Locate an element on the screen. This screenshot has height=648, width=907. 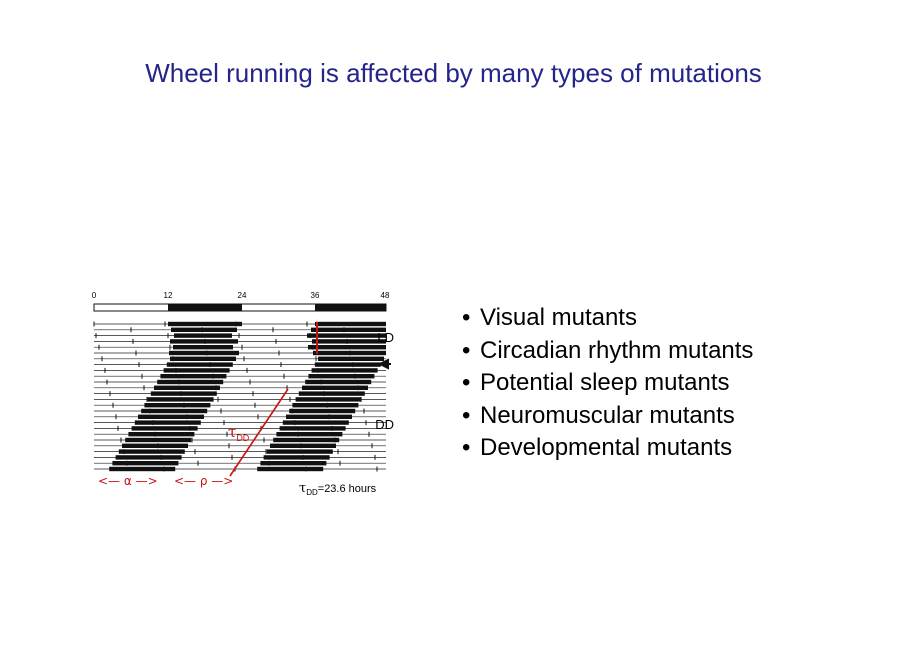
bullet-item-developmental: • Developmental mutants is located at coordinates (597, 447).